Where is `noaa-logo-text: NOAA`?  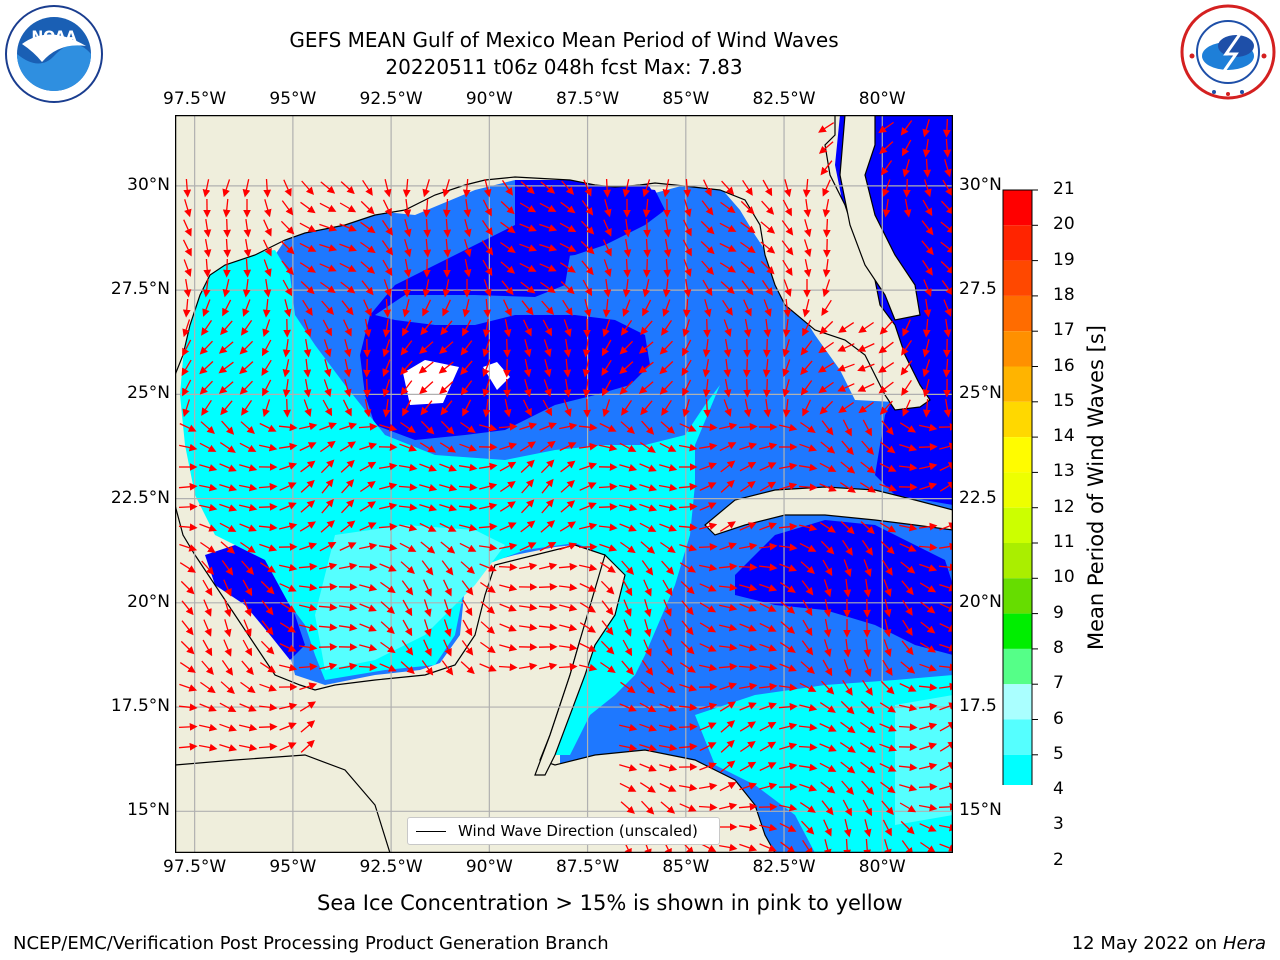
noaa-logo-text: NOAA is located at coordinates (54, 37).